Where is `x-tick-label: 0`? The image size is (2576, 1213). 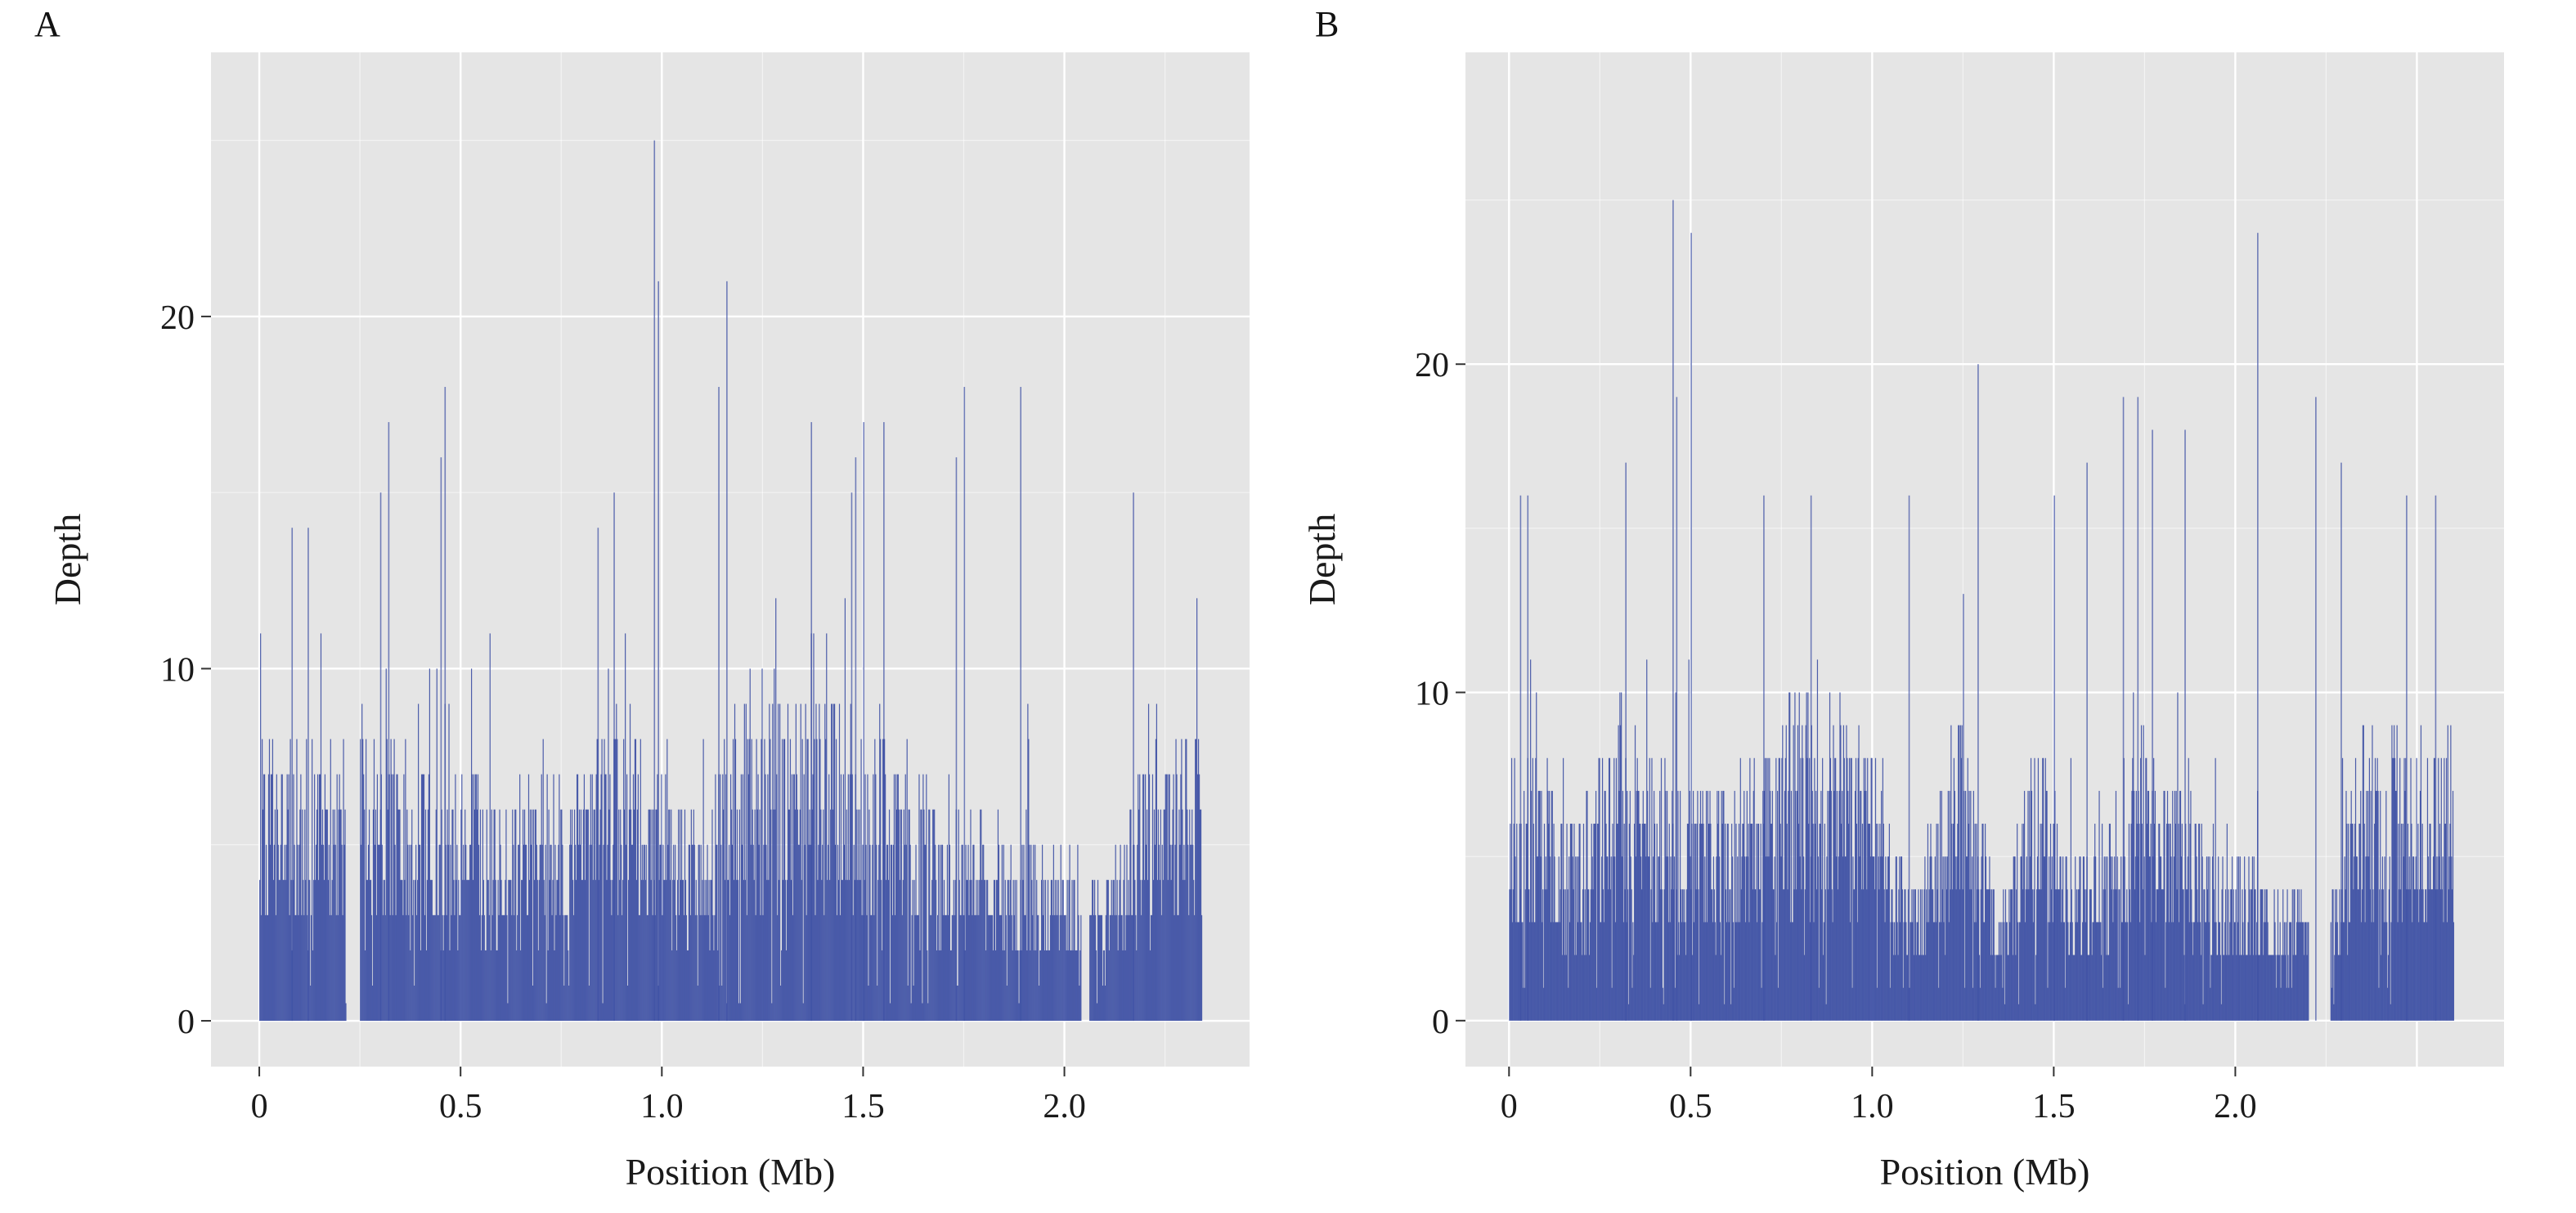 x-tick-label: 0 is located at coordinates (259, 1106).